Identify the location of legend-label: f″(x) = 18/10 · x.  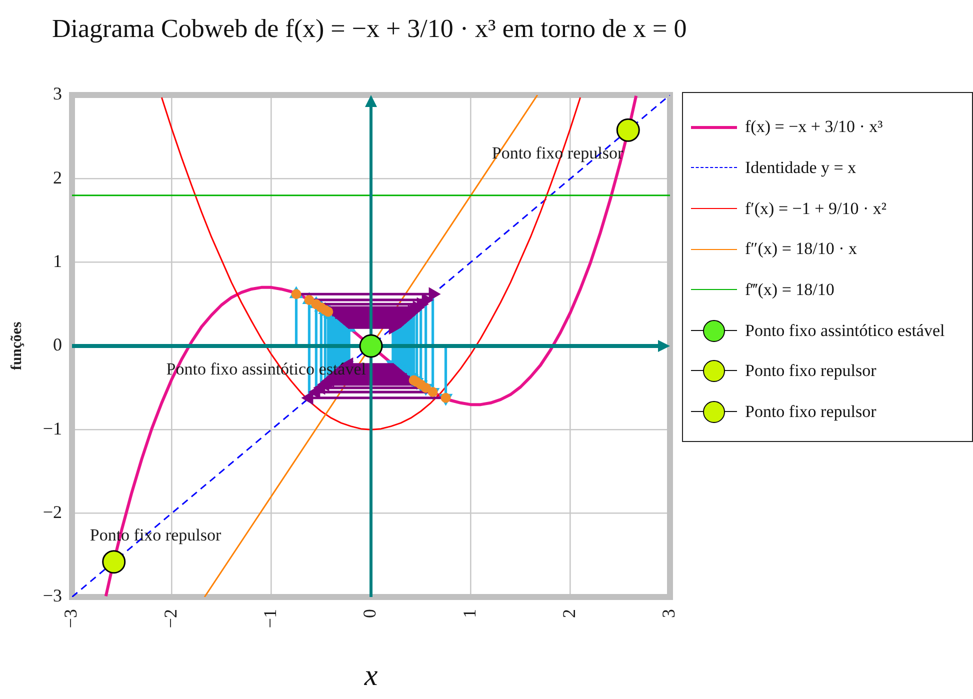
(801, 249).